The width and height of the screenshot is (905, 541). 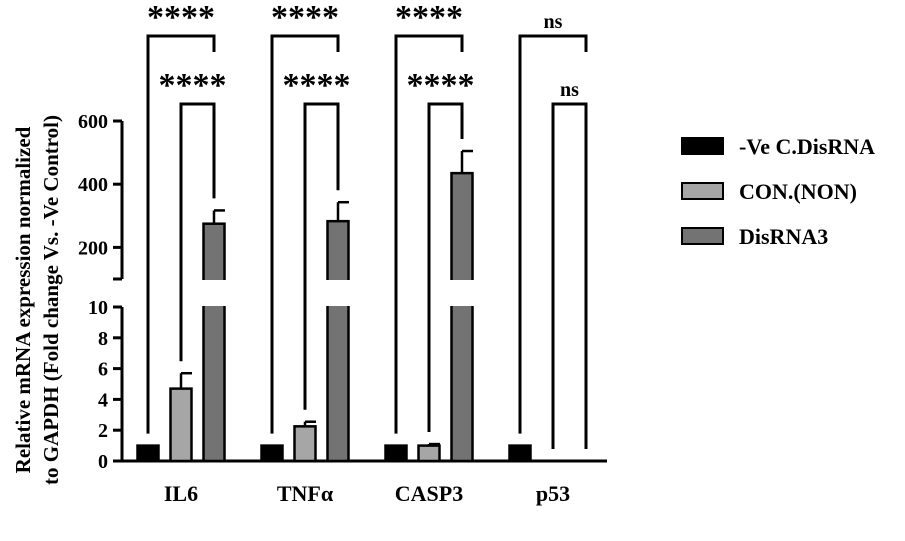 What do you see at coordinates (93, 185) in the screenshot?
I see `y-tick-label: 400` at bounding box center [93, 185].